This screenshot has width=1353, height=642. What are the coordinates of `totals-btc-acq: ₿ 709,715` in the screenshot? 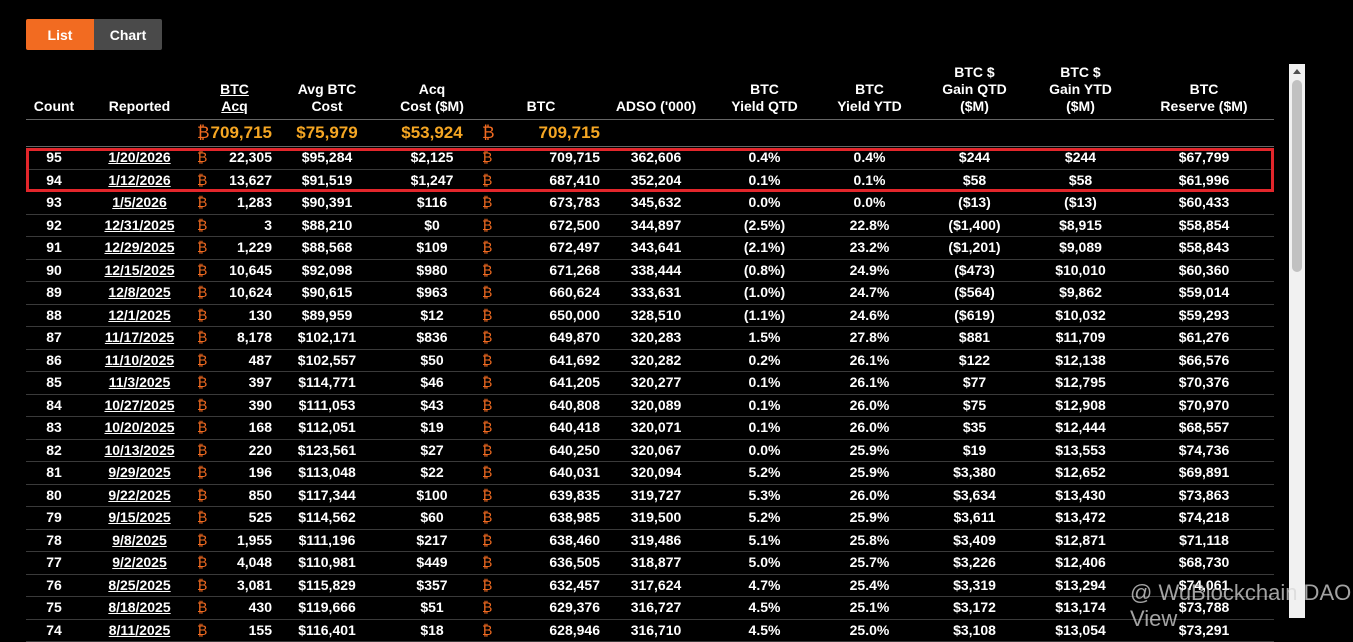 It's located at (234, 133).